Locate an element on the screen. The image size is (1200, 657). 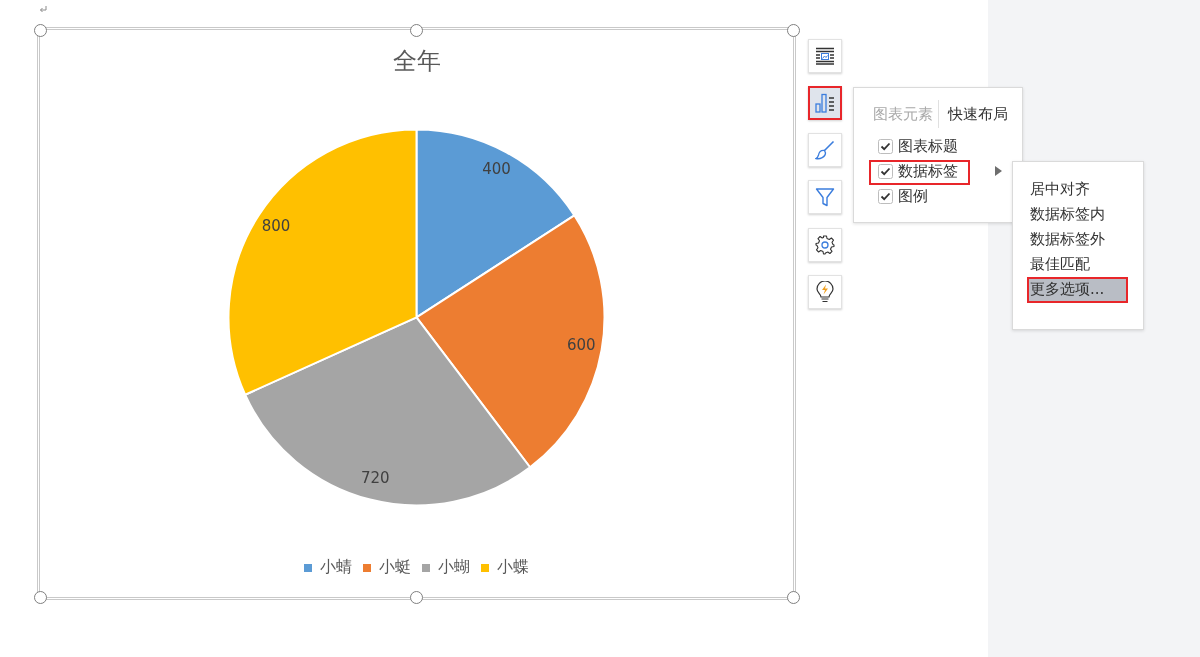
text: 最佳匹配 is located at coordinates (1060, 264).